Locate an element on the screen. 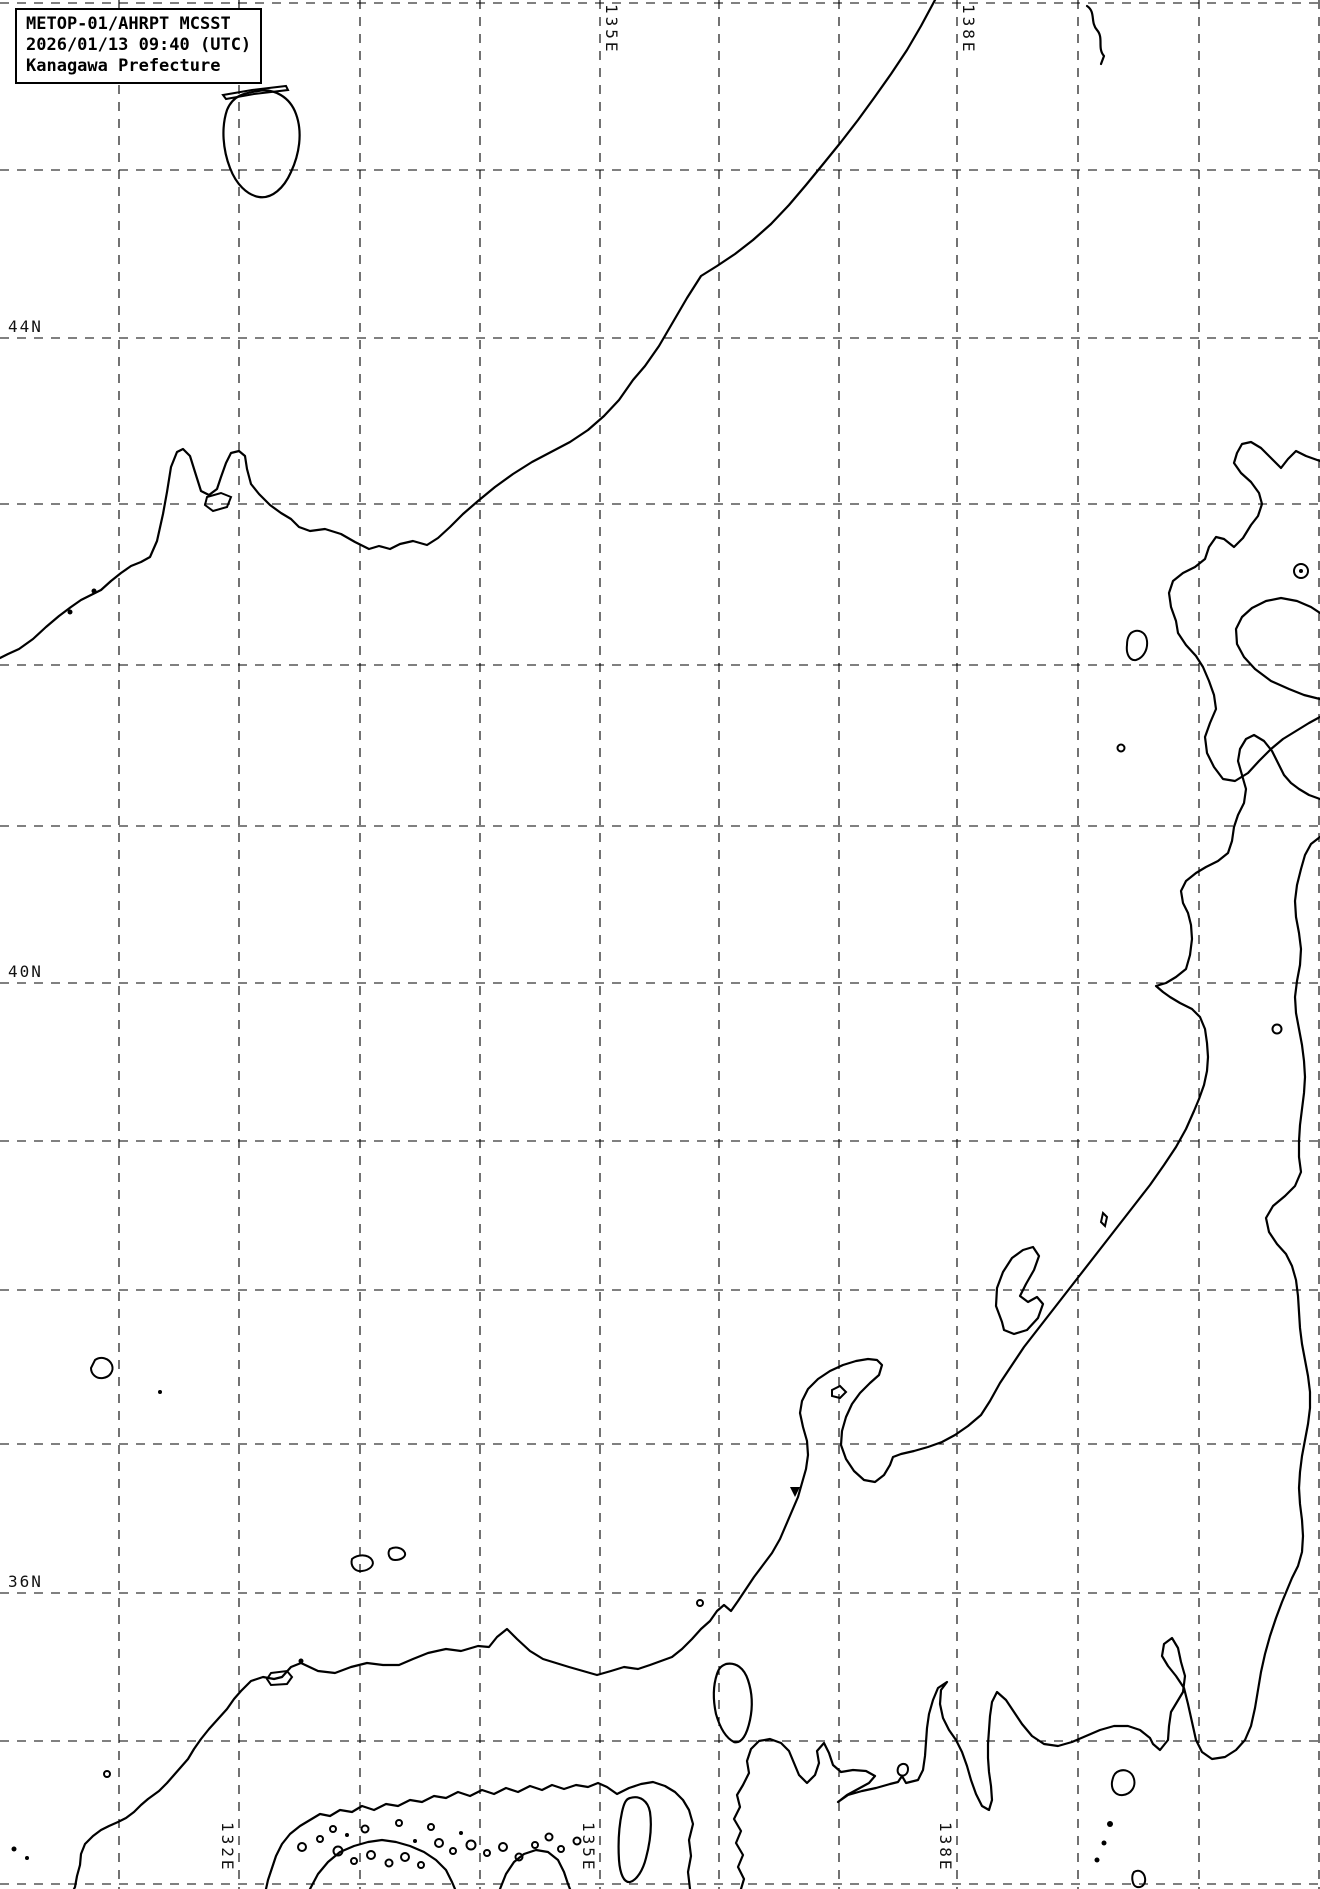 Image resolution: width=1320 pixels, height=1889 pixels. lon-label-bottom-132E: 132E is located at coordinates (227, 1847).